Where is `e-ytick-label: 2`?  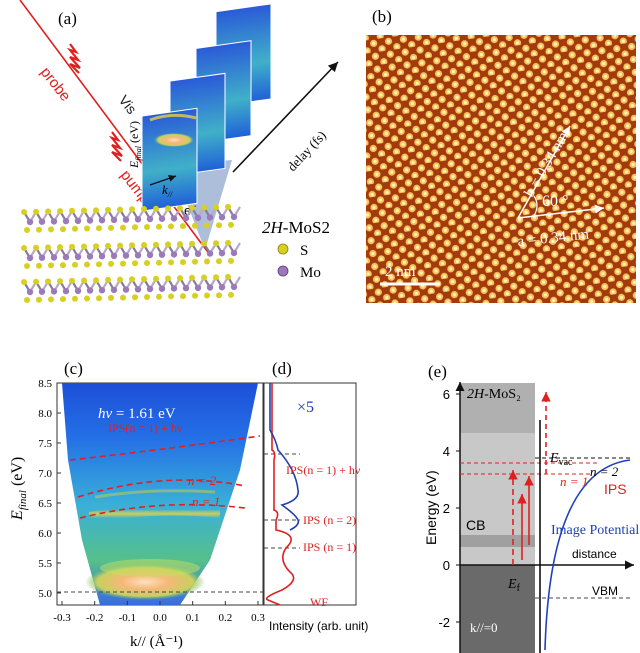
e-ytick-label: 2 is located at coordinates (446, 508).